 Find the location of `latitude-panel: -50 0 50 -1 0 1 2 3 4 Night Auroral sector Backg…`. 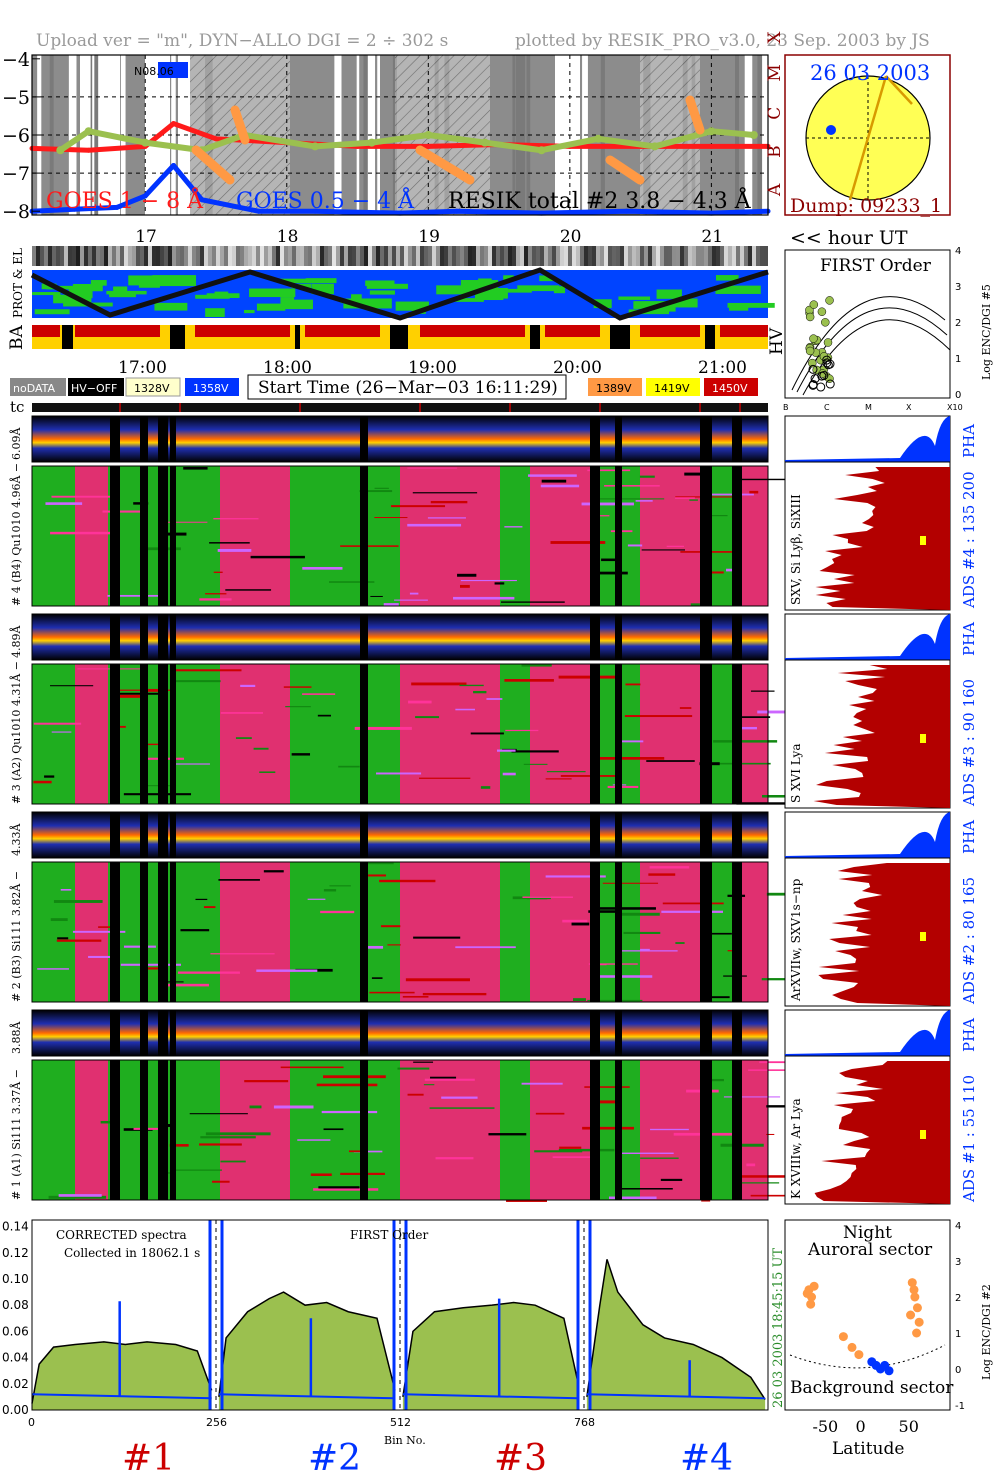

latitude-panel: -50 0 50 -1 0 1 2 3 4 Night Auroral sector Backg… is located at coordinates (888, 1339).